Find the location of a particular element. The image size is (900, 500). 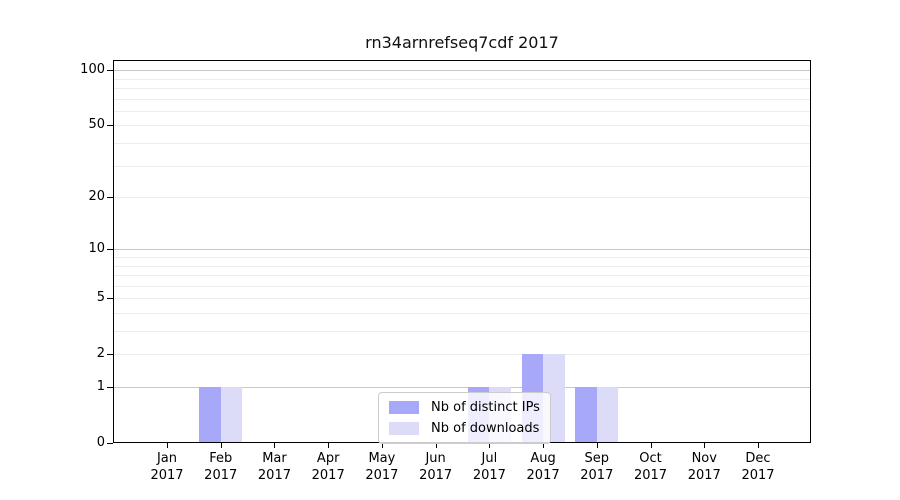

x-tick-month: Dec is located at coordinates (758, 458).